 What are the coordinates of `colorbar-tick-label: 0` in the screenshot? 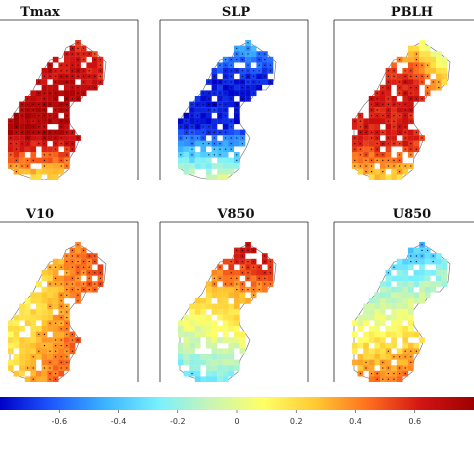 It's located at (236, 421).